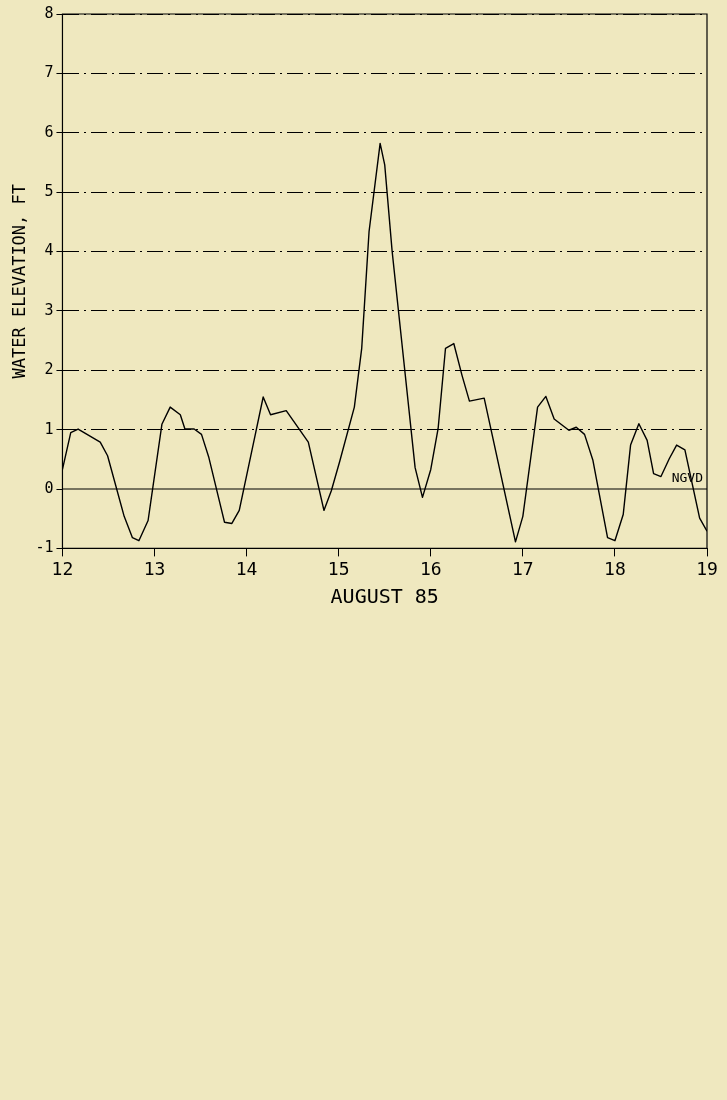 The width and height of the screenshot is (727, 1100). What do you see at coordinates (18, 281) in the screenshot?
I see `y-axis-title: WATER ELEVATION, FT` at bounding box center [18, 281].